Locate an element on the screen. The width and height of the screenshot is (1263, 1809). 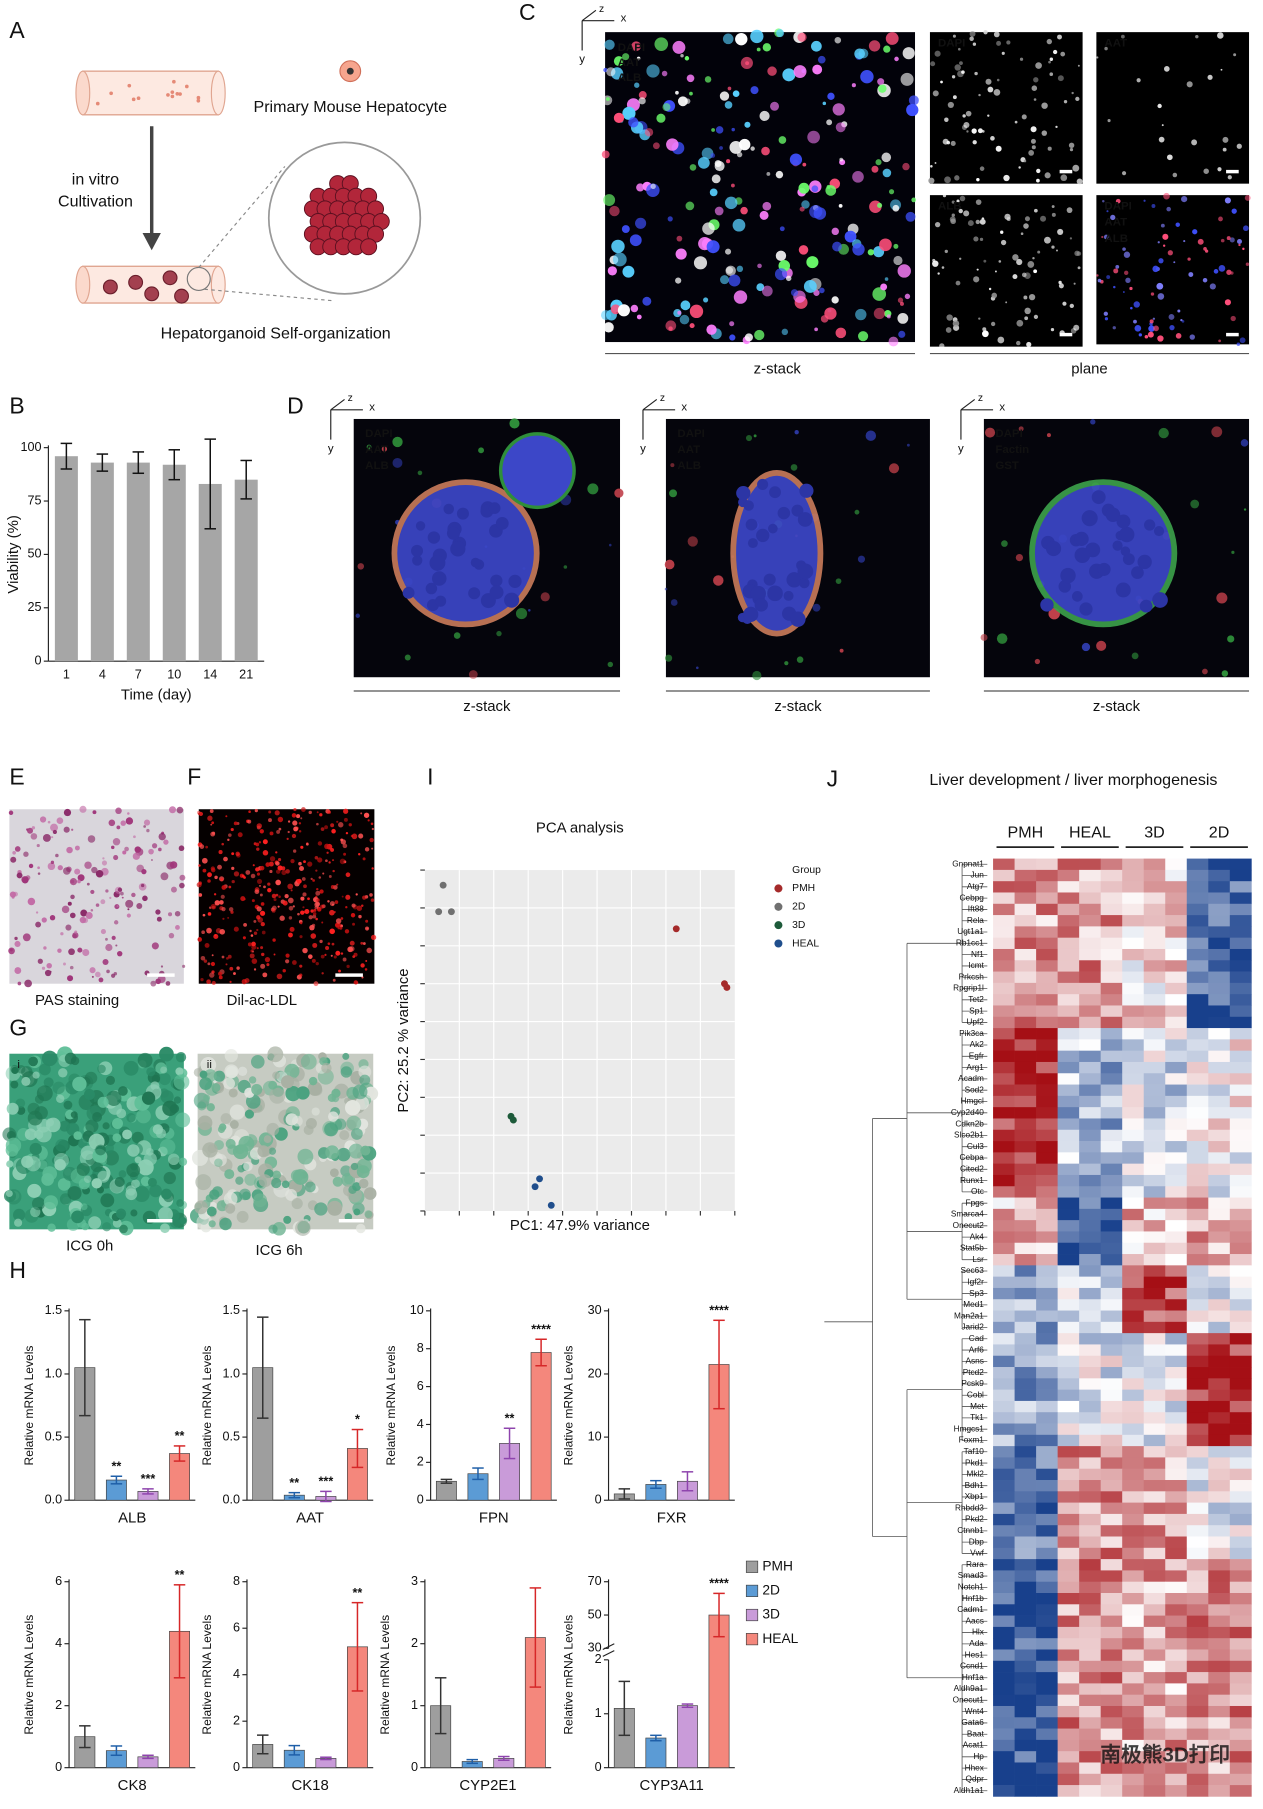
bar is located at coordinates (541, 1426).